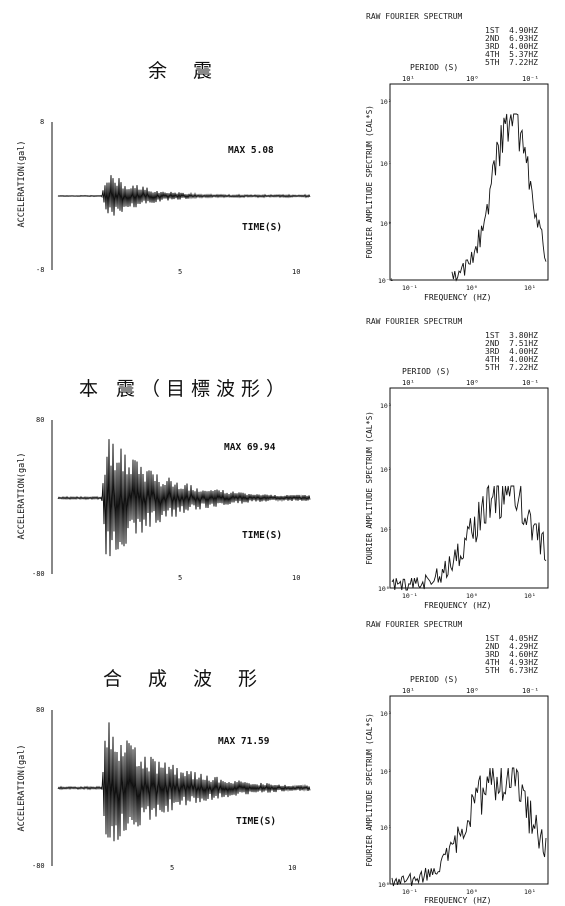 The image size is (565, 906). I want to click on y-tick-bottom: -8, so click(40, 270).